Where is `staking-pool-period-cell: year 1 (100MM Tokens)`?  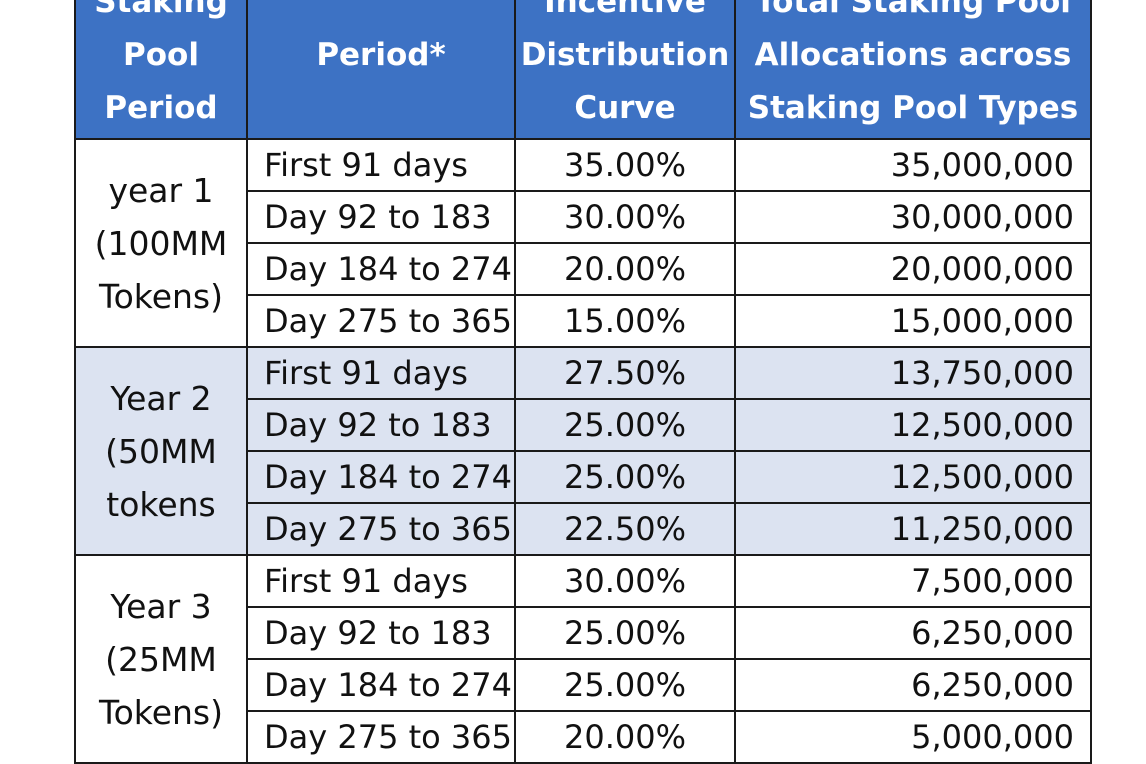
staking-pool-period-cell: year 1 (100MM Tokens) is located at coordinates (161, 243).